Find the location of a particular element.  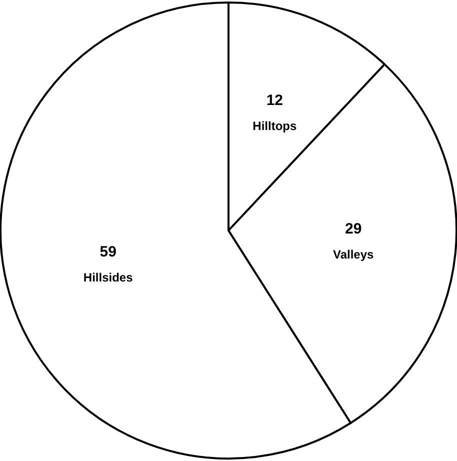

slice-label: Hillsides is located at coordinates (108, 277).